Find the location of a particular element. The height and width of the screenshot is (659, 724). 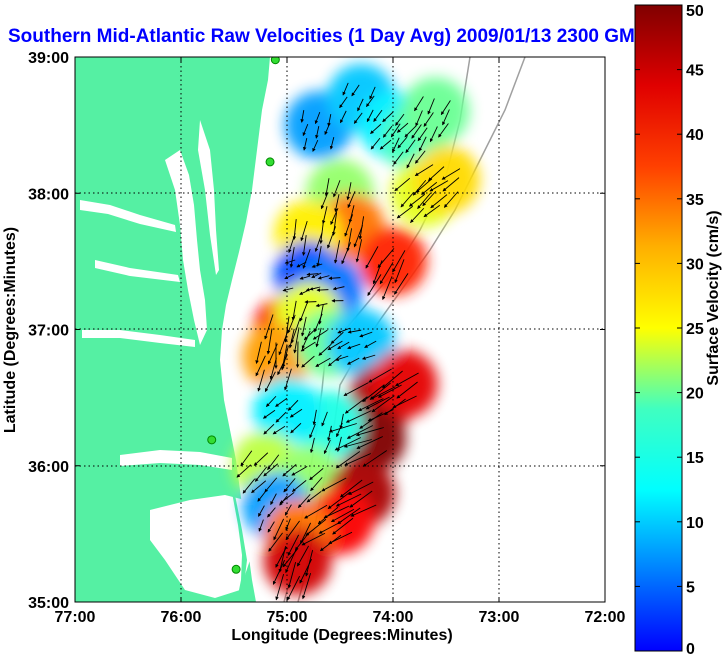

x-axis-label: Longitude (Degrees:Minutes) is located at coordinates (341, 635).